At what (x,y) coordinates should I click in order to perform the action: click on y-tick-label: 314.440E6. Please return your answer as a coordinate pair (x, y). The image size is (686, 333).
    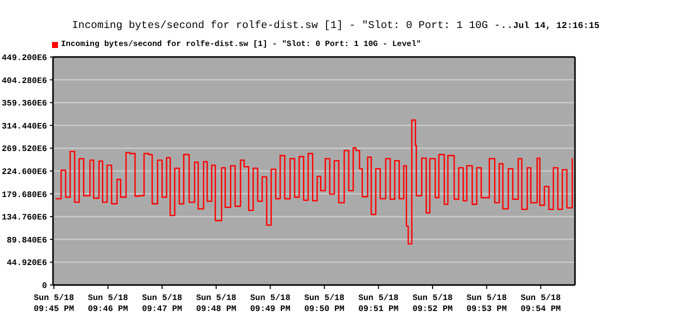
    Looking at the image, I should click on (24, 126).